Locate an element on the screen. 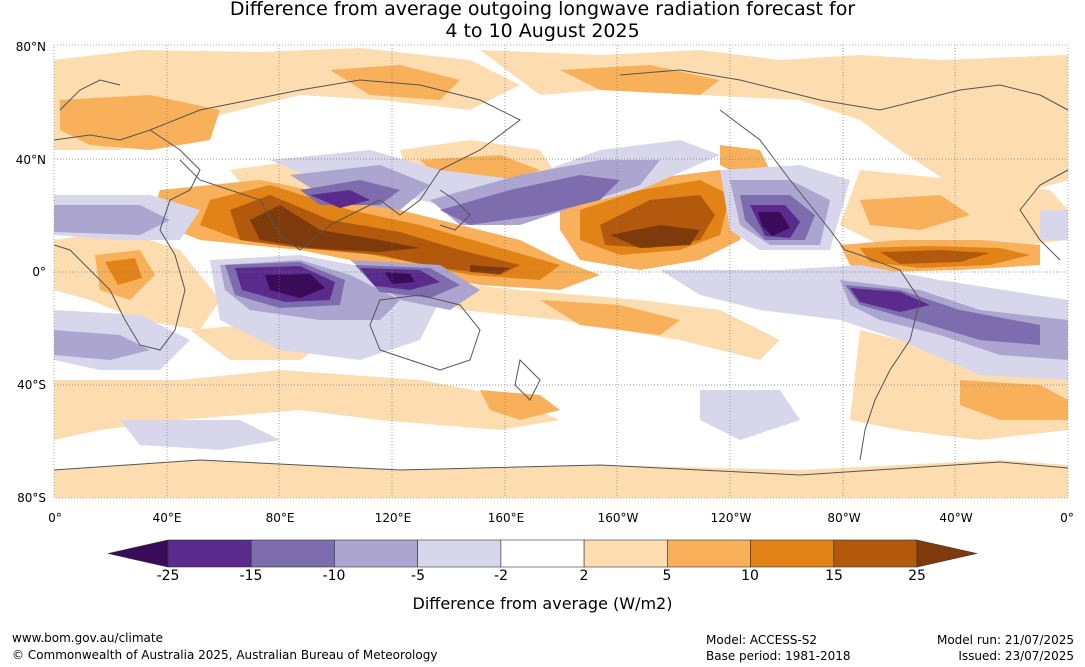 This screenshot has width=1085, height=667. lon-label-80w: 80°W is located at coordinates (844, 518).